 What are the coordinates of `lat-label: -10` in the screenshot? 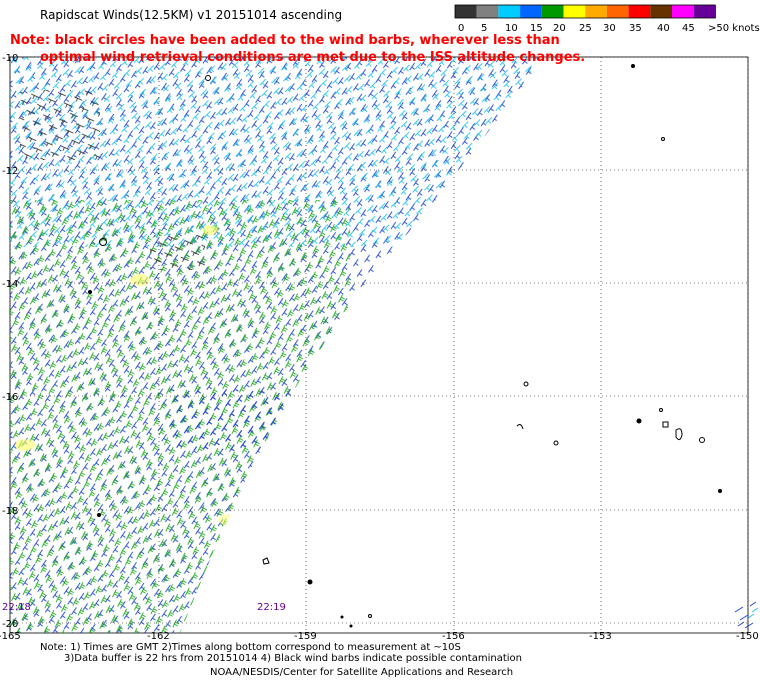 It's located at (10, 58).